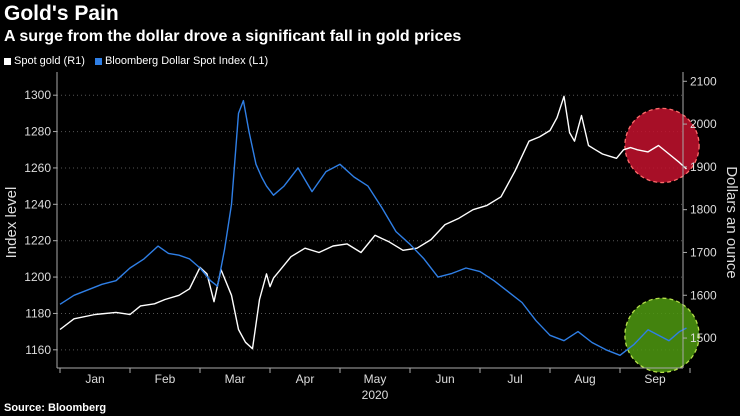  What do you see at coordinates (662, 240) in the screenshot?
I see `annotations` at bounding box center [662, 240].